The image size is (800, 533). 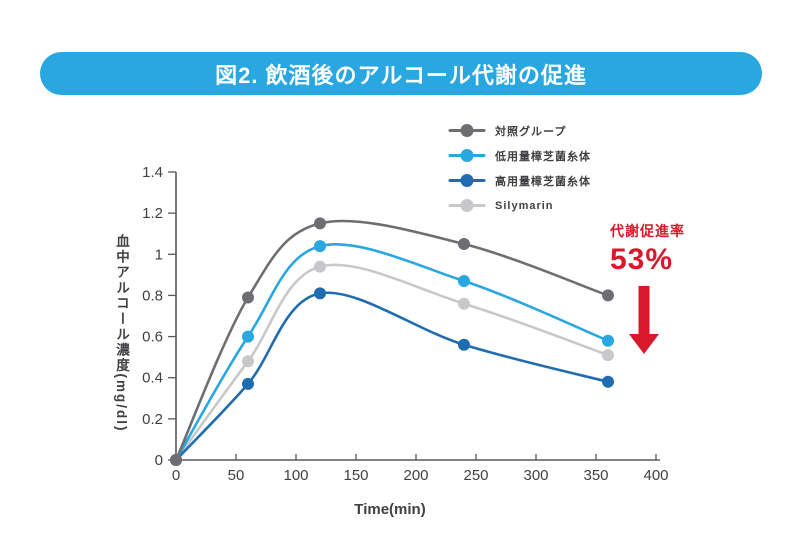 What do you see at coordinates (152, 419) in the screenshot?
I see `y-tick-label: 0.2` at bounding box center [152, 419].